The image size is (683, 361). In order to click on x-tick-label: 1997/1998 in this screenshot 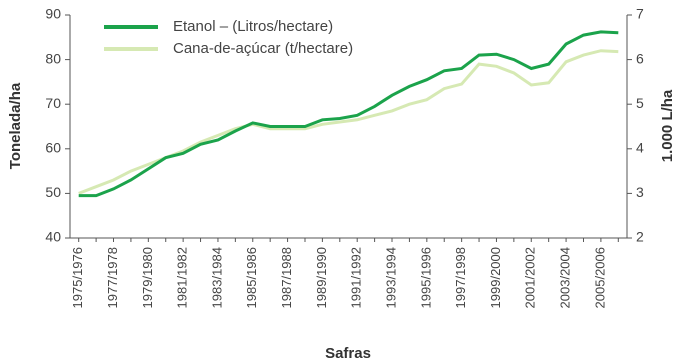, I will do `click(460, 277)`.